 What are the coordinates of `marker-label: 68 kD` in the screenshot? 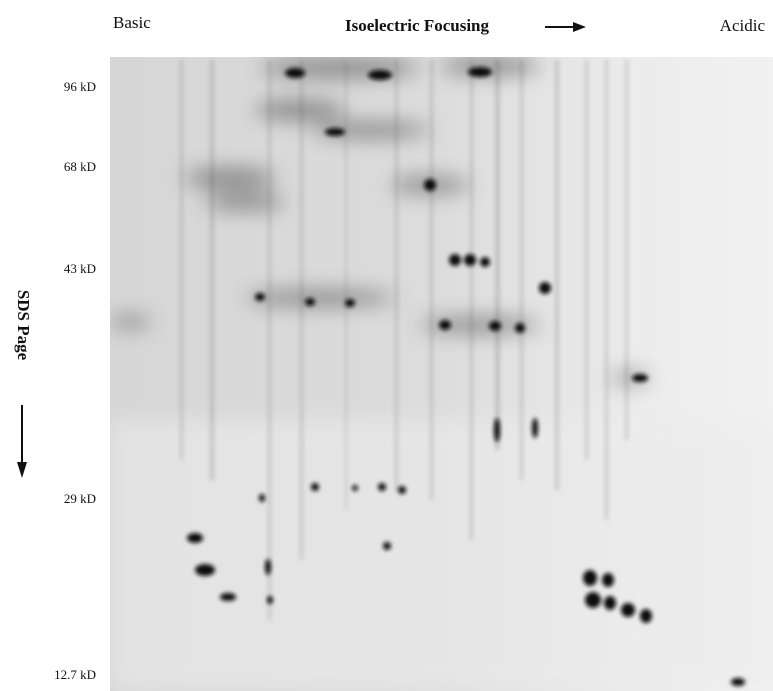 It's located at (80, 166).